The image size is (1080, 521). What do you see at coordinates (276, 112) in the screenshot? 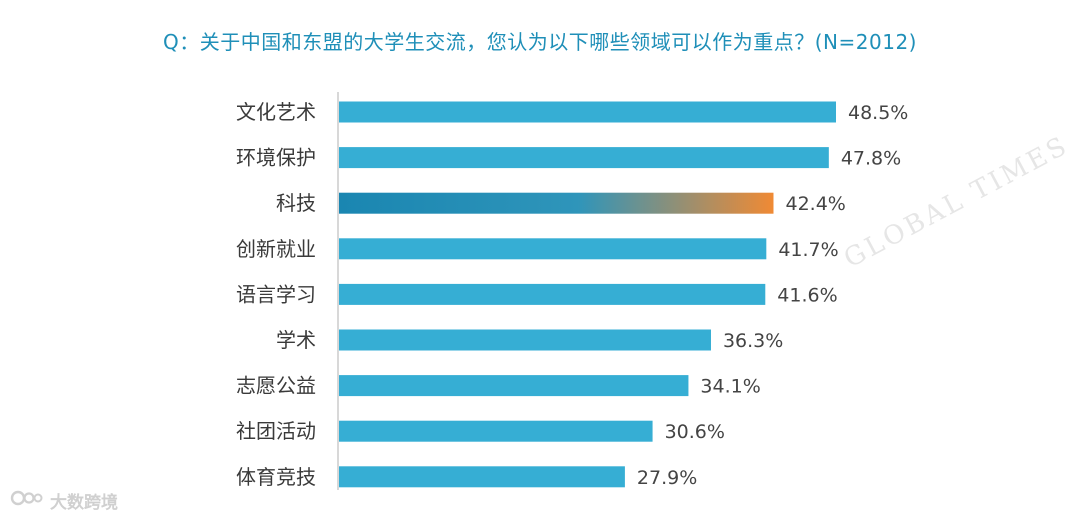
I see `category-label: 文化艺术` at bounding box center [276, 112].